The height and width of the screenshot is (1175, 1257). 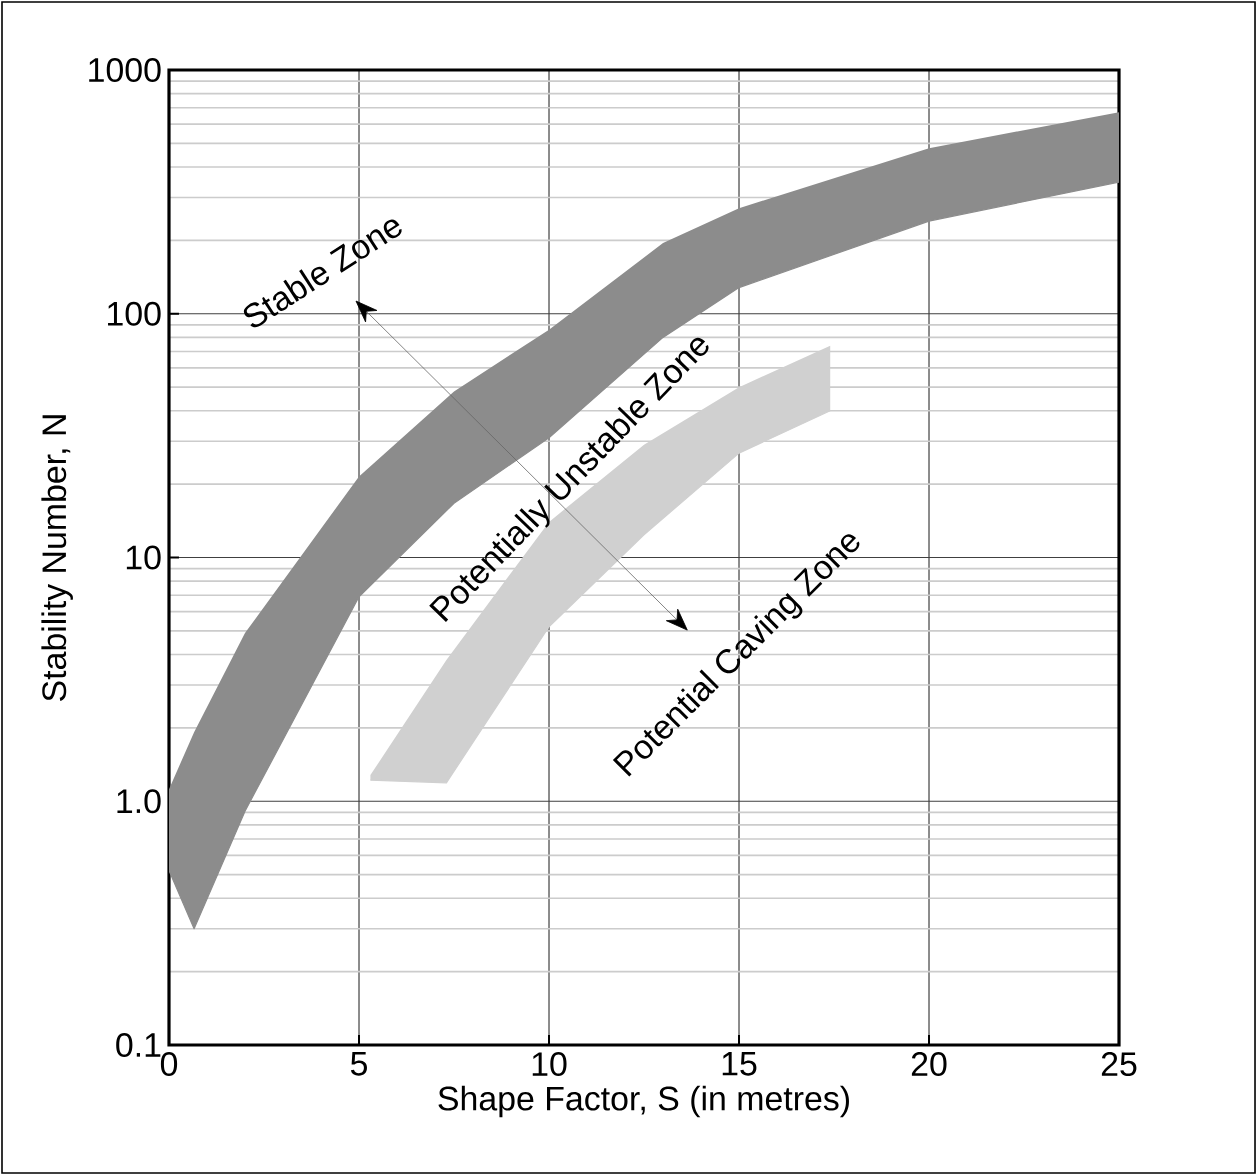 I want to click on y-tick-label: 1000, so click(x=125, y=70).